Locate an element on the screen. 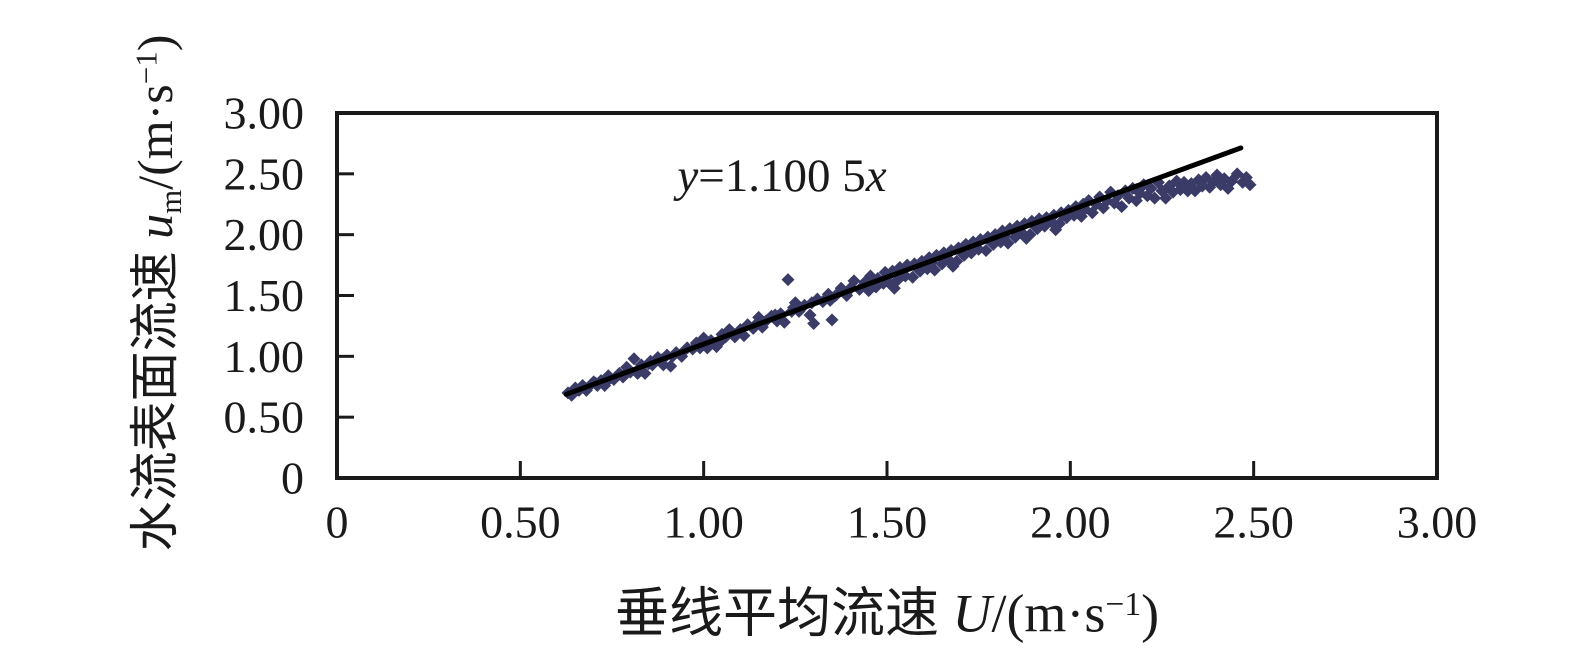 The width and height of the screenshot is (1575, 667). y-title-unit-open: /(m·s is located at coordinates (155, 137).